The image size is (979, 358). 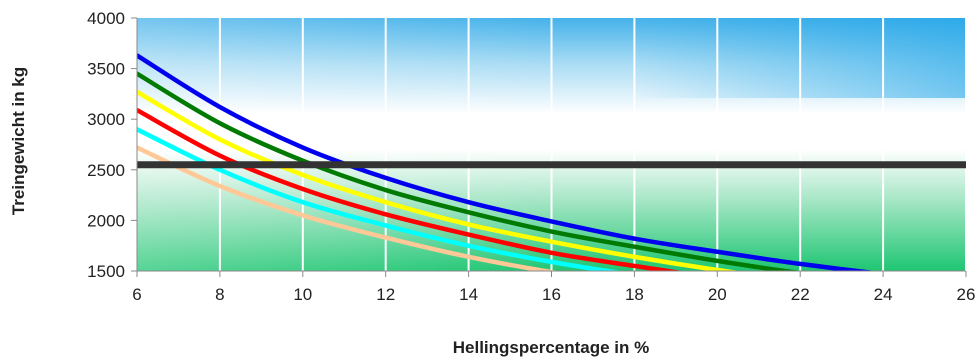 What do you see at coordinates (551, 347) in the screenshot?
I see `x-axis-title: Hellingspercentage in %` at bounding box center [551, 347].